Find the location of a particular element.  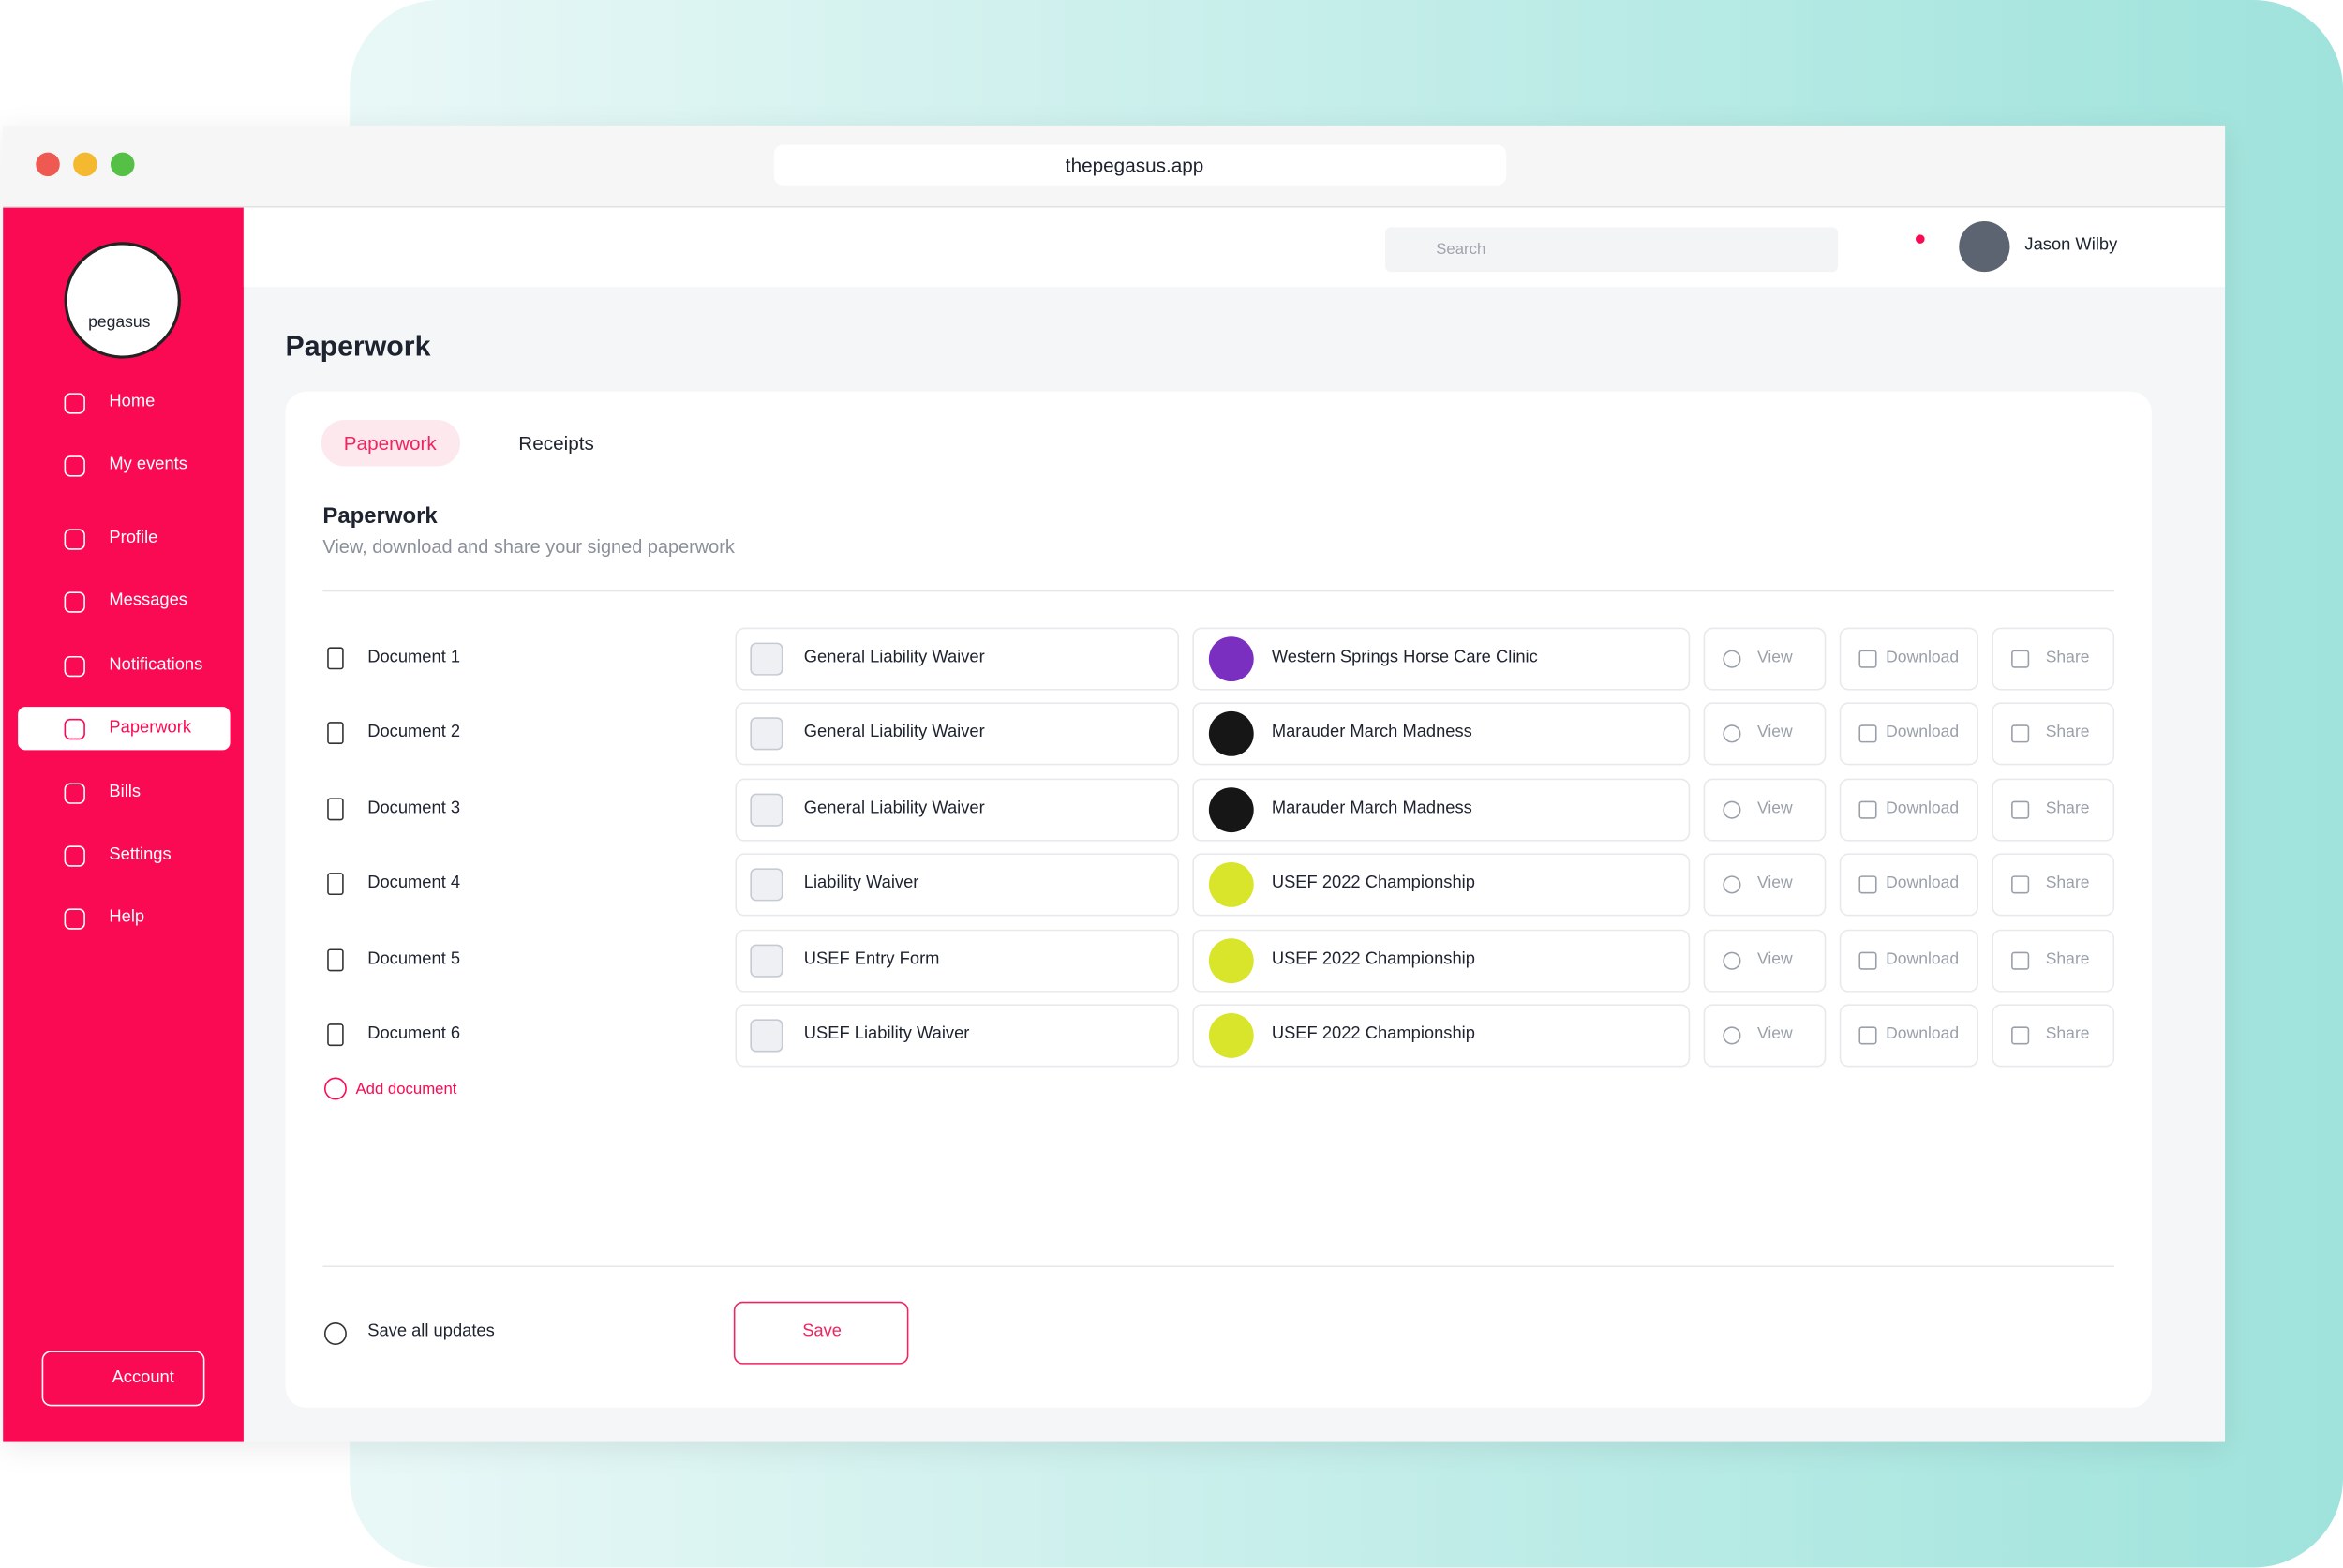

tab: Paperwork is located at coordinates (390, 443).